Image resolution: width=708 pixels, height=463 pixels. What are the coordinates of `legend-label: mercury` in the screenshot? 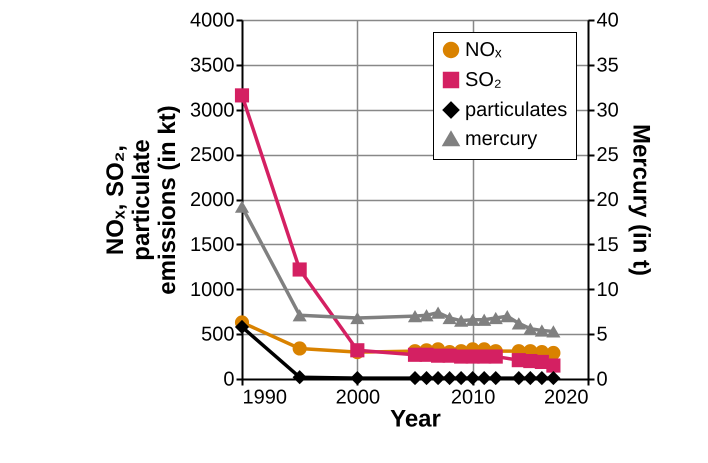 It's located at (501, 139).